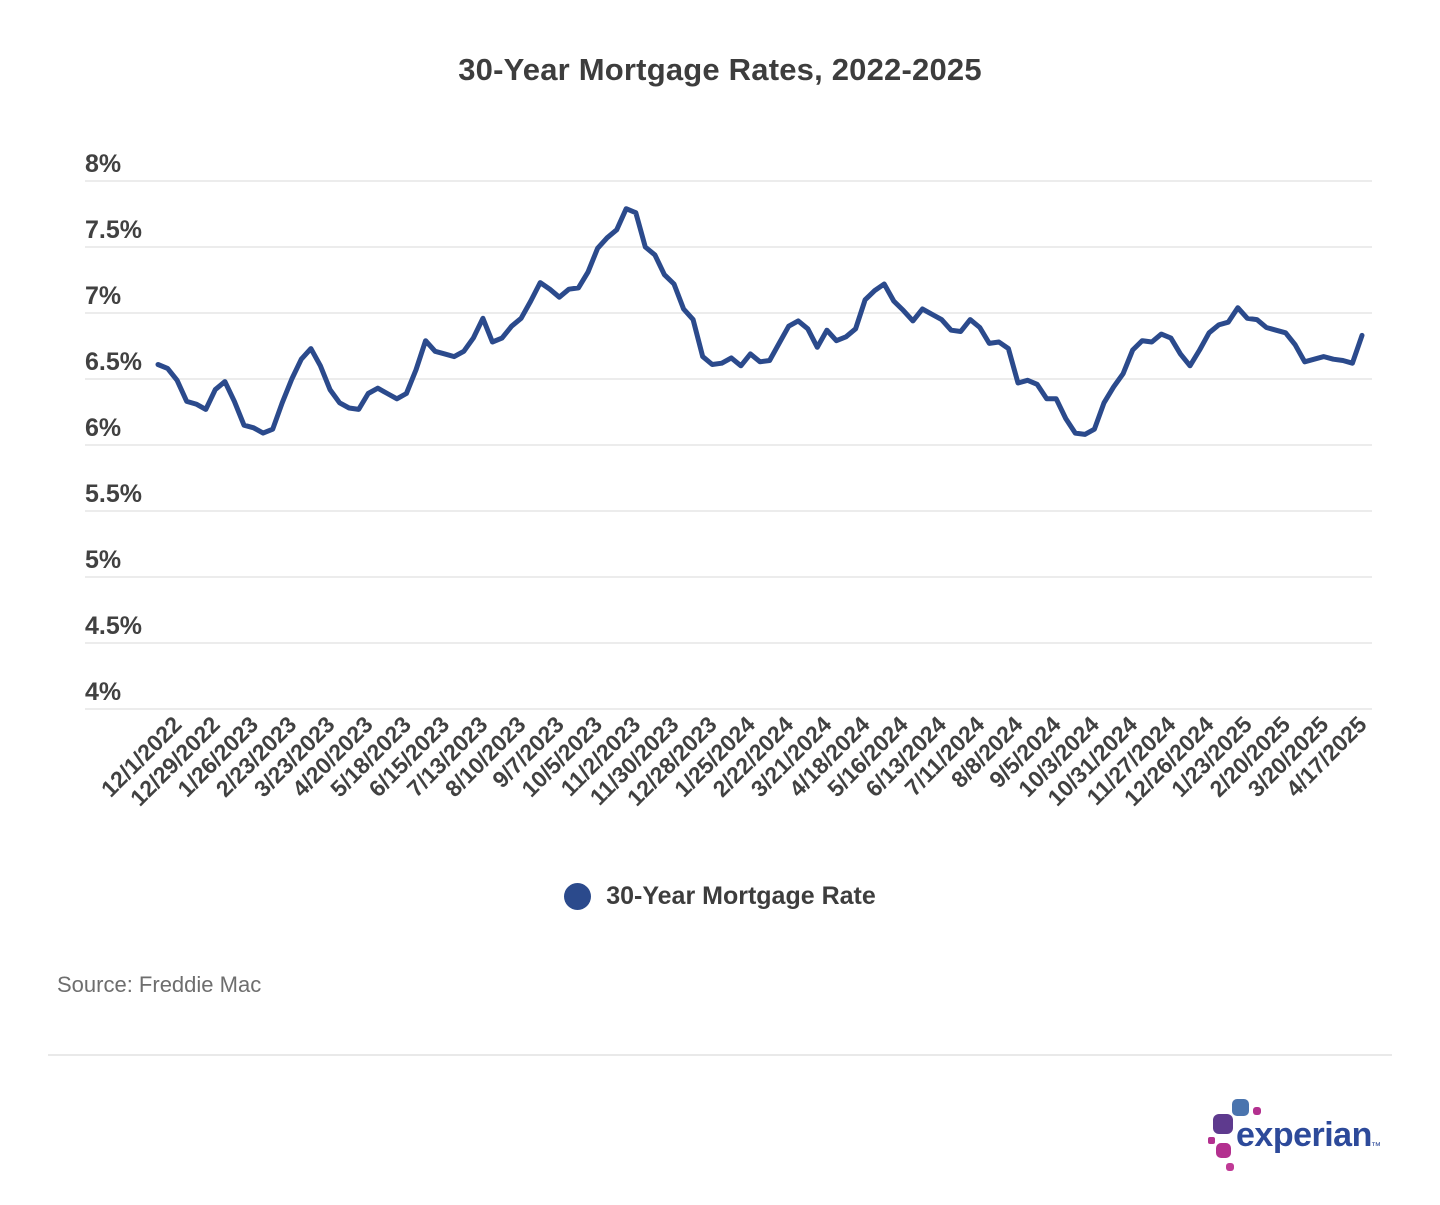 This screenshot has width=1440, height=1205. What do you see at coordinates (741, 896) in the screenshot?
I see `legend-label: 30-Year Mortgage Rate` at bounding box center [741, 896].